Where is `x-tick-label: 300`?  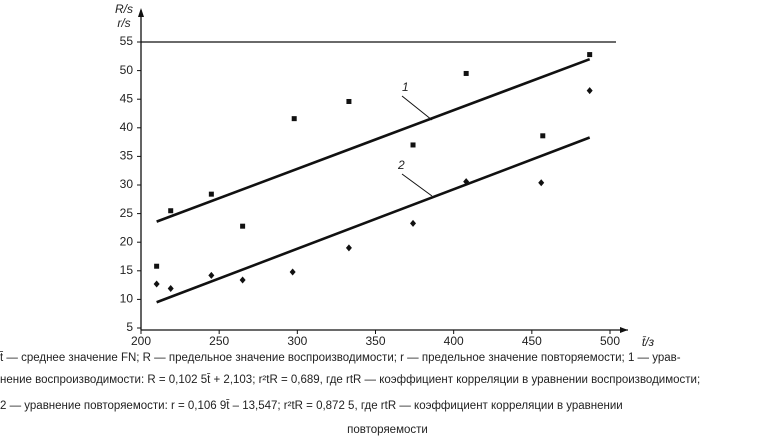
x-tick-label: 300 is located at coordinates (297, 341).